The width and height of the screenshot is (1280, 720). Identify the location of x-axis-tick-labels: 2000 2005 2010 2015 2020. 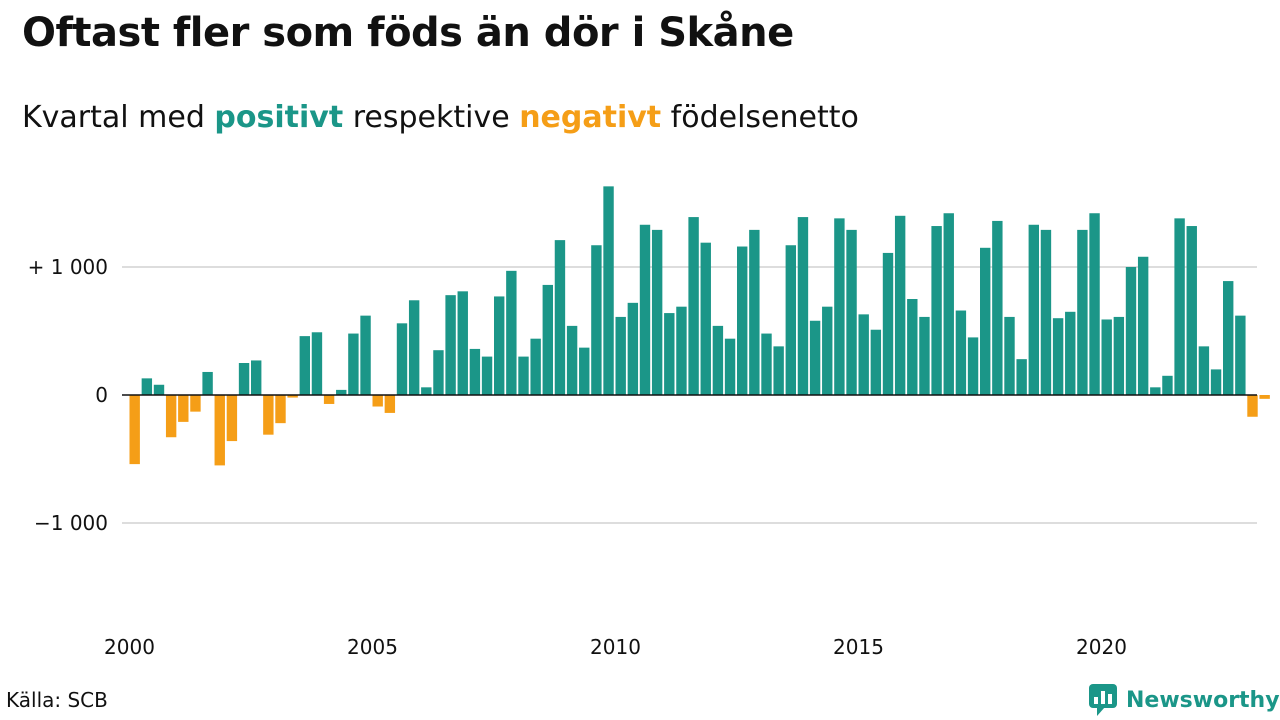
(615, 647).